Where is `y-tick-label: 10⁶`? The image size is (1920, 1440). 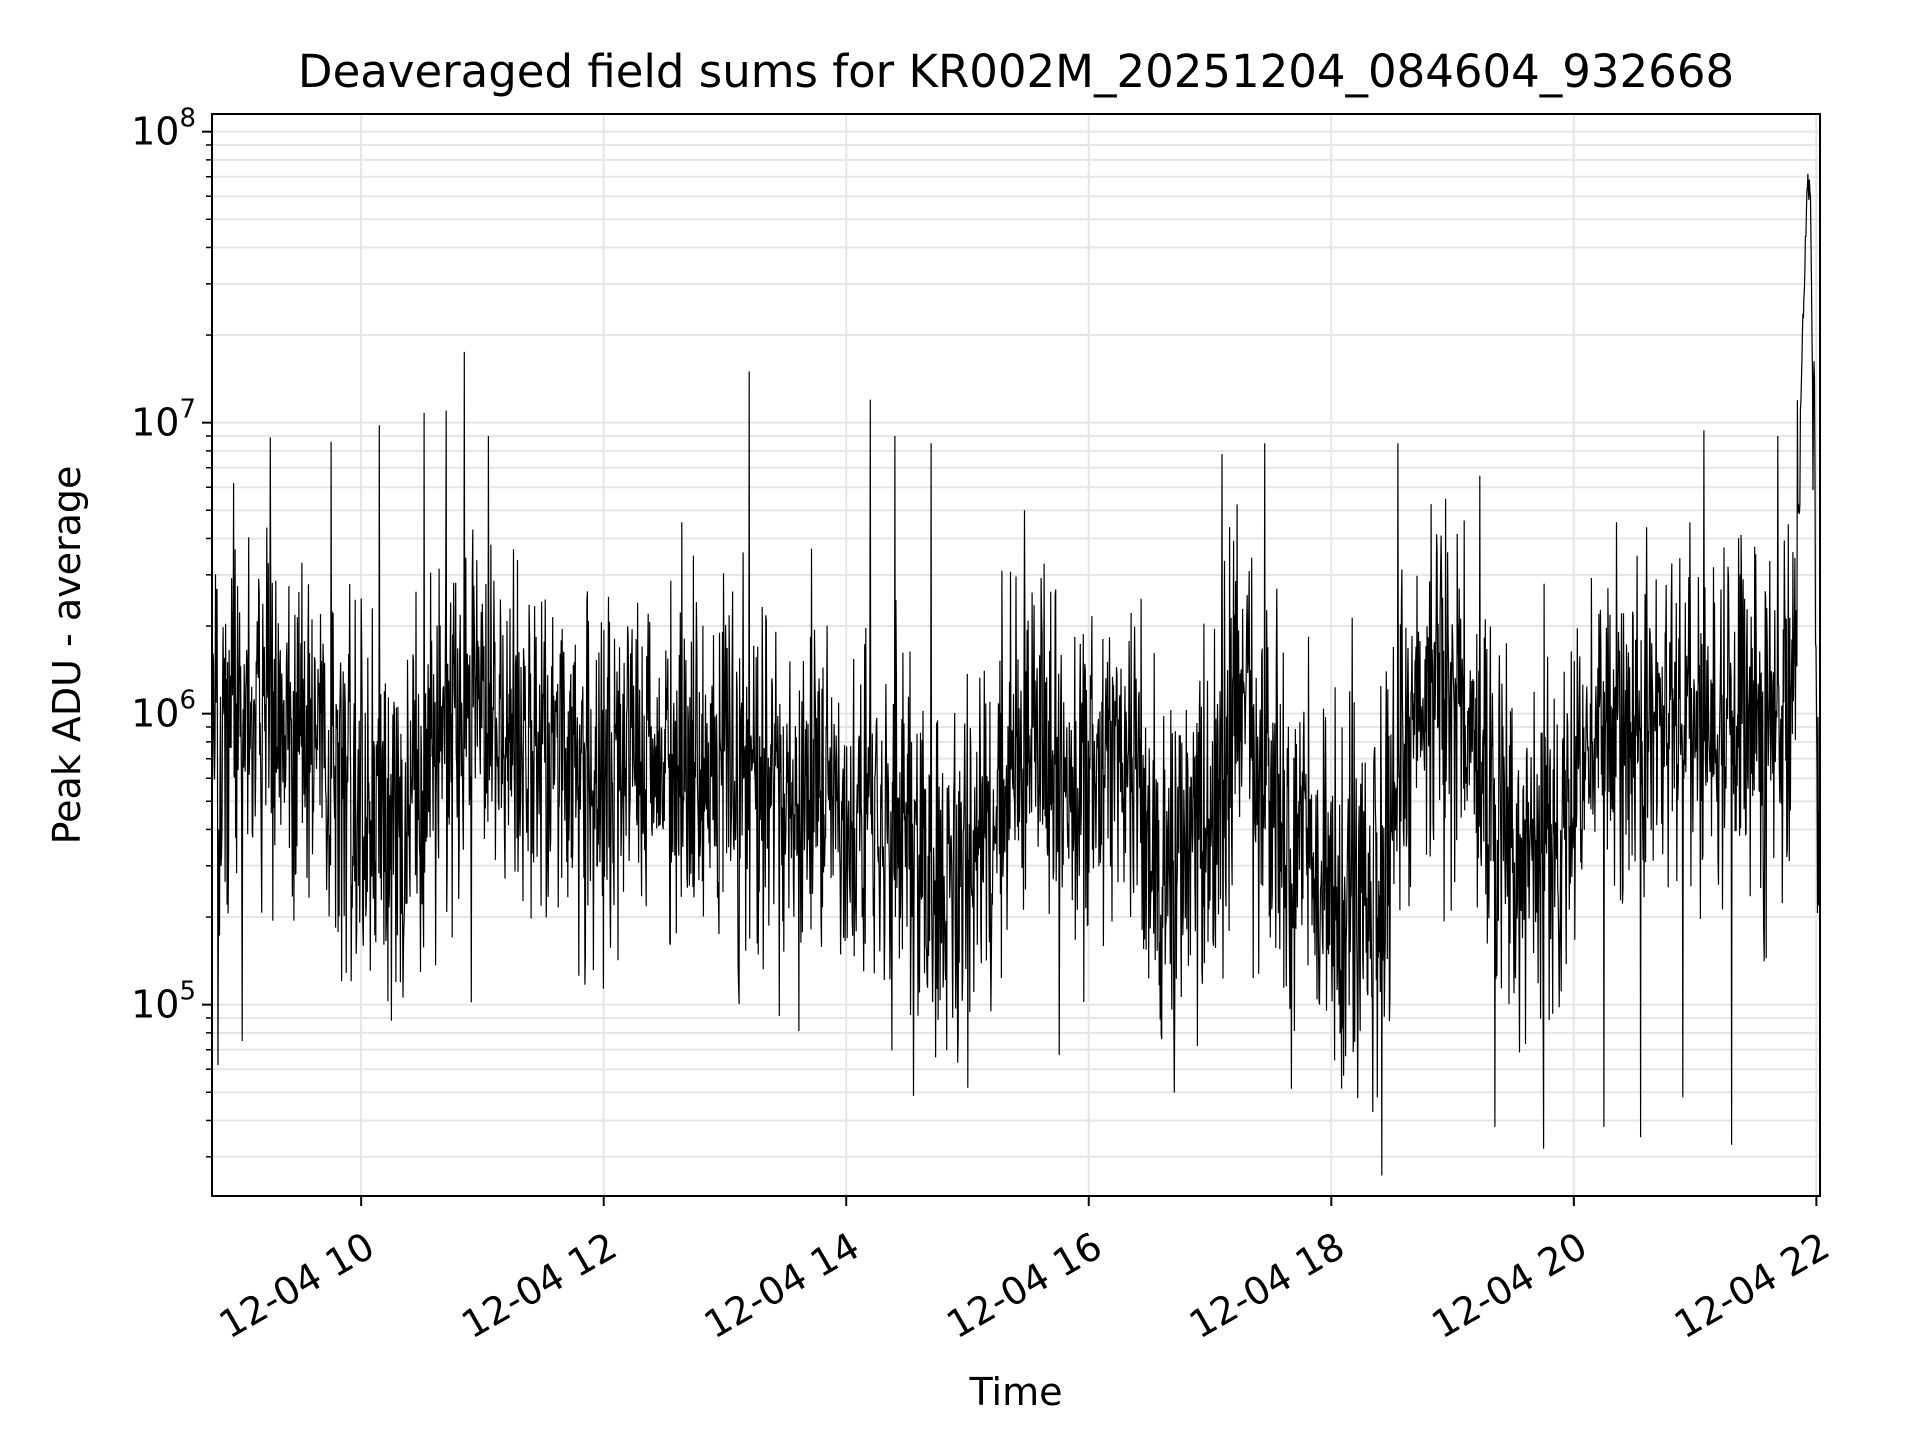
y-tick-label: 10⁶ is located at coordinates (163, 711).